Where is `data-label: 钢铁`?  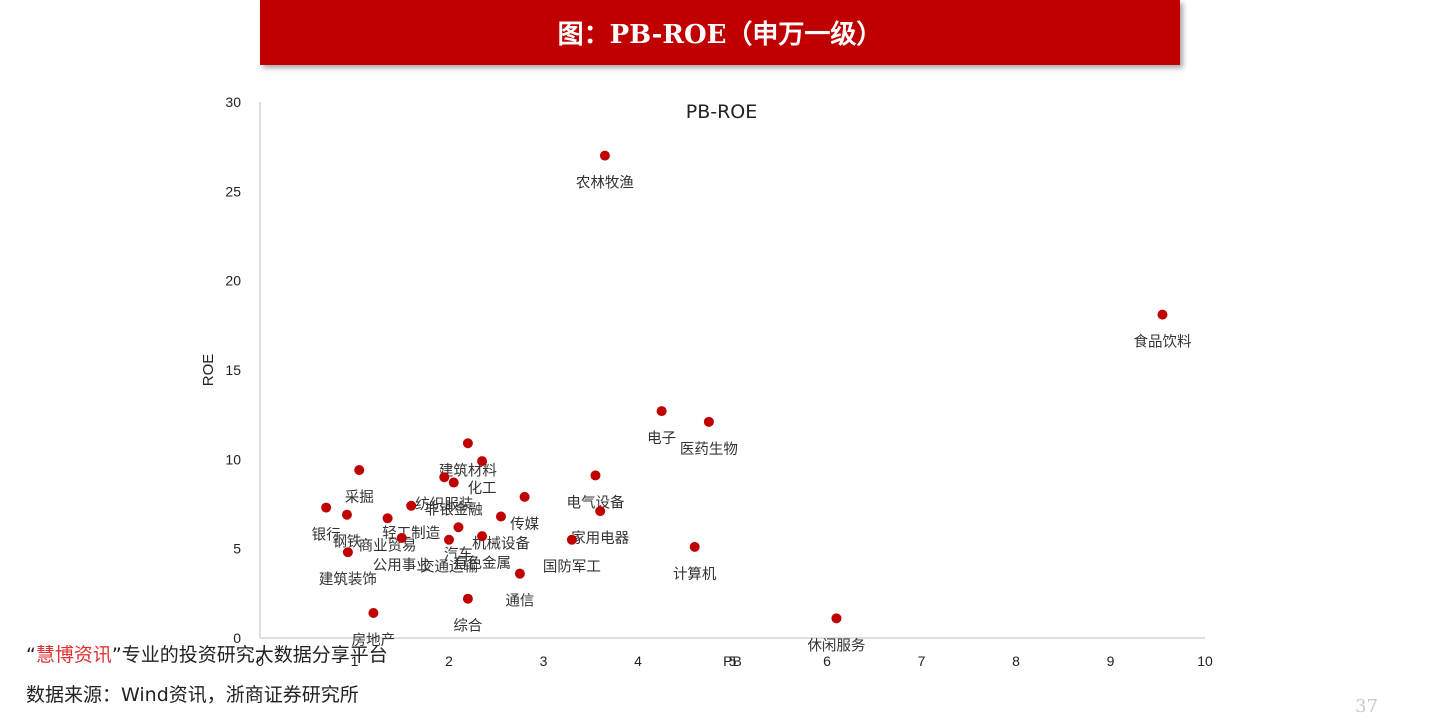
data-label: 钢铁 is located at coordinates (346, 542).